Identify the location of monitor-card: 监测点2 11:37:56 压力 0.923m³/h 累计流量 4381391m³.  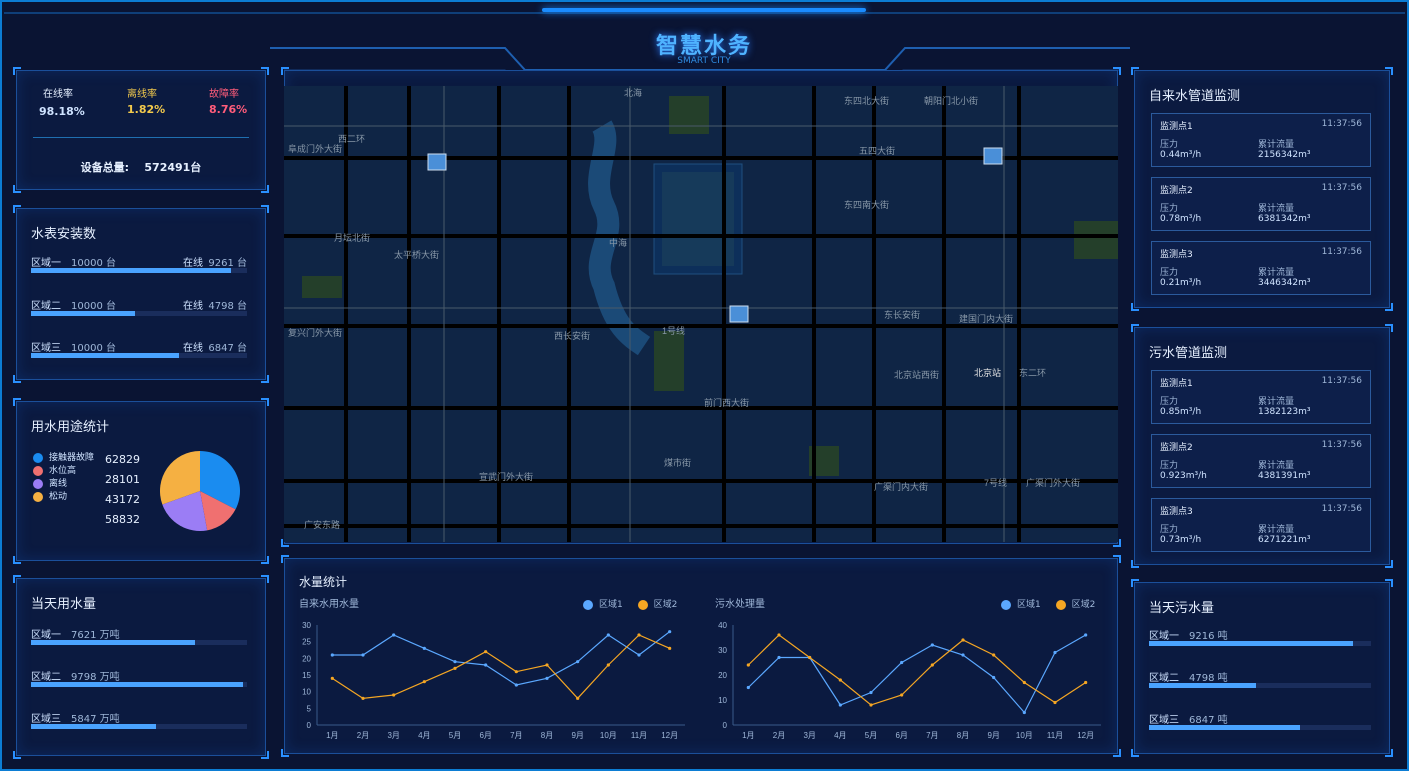
(1261, 461).